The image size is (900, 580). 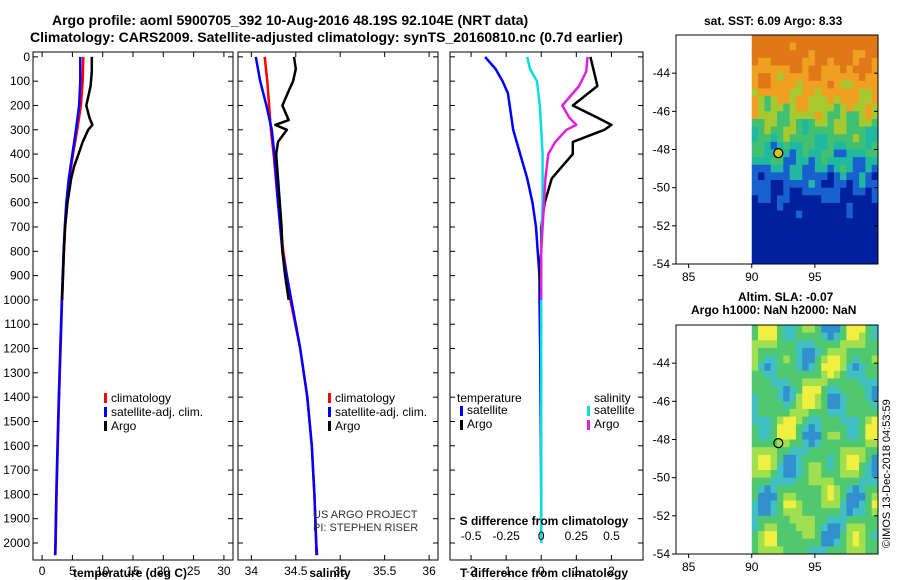 I want to click on sla-lat-tick-label: -44, so click(x=662, y=363).